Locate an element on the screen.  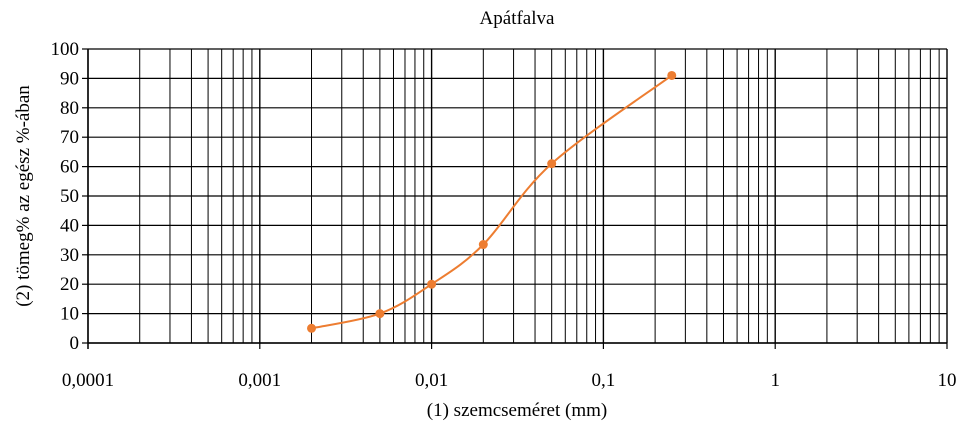
y-tick-label: 100 is located at coordinates (65, 49).